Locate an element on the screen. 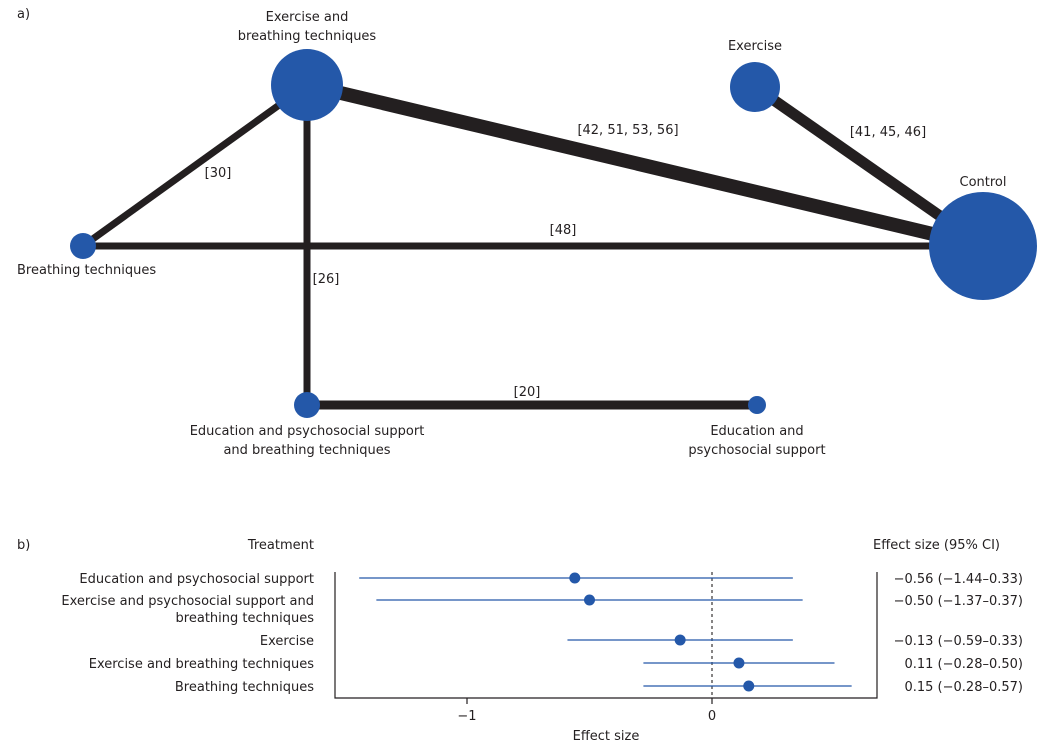 This screenshot has height=743, width=1040. treatment-label: Exercise and breathing techniques is located at coordinates (201, 664).